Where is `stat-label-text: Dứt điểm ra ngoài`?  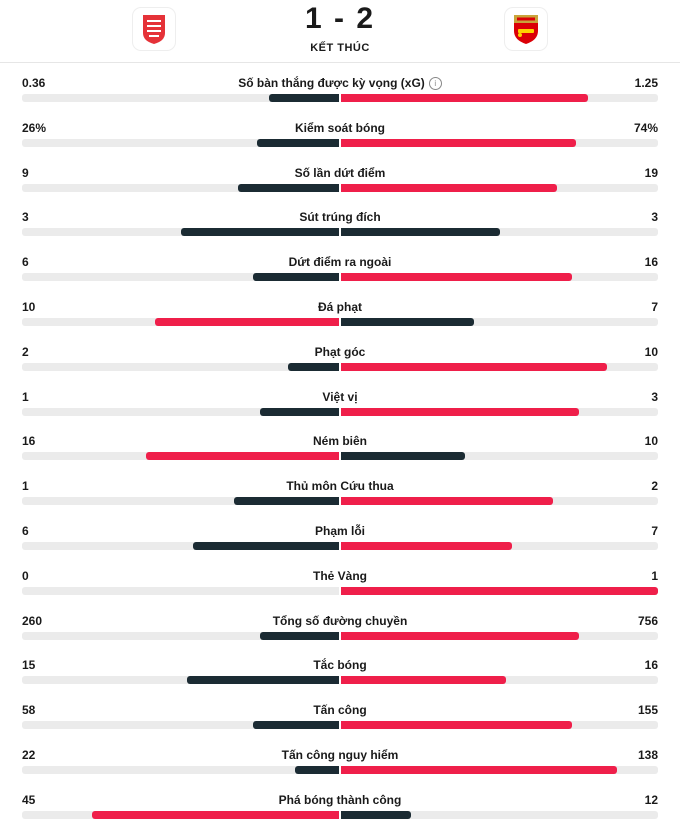
stat-label-text: Dứt điểm ra ngoài is located at coordinates (340, 262).